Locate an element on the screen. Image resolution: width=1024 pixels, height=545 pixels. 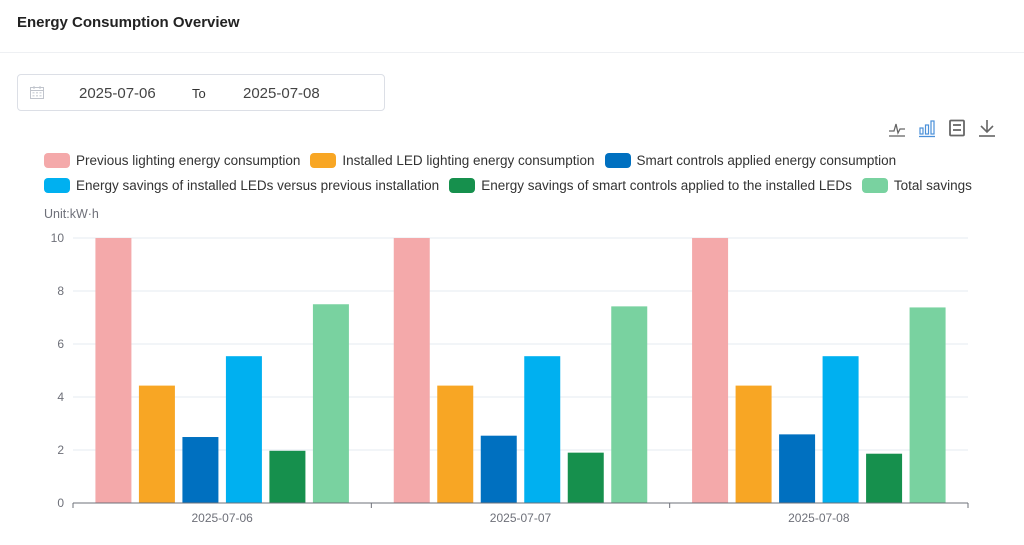
x-tick-label: 2025-07-06 is located at coordinates (222, 518).